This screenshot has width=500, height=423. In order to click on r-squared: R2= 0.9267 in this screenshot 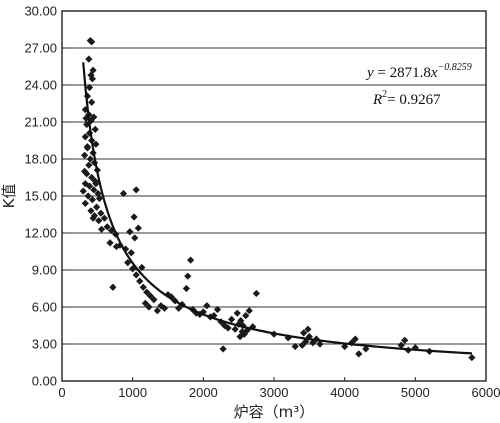, I will do `click(406, 98)`.